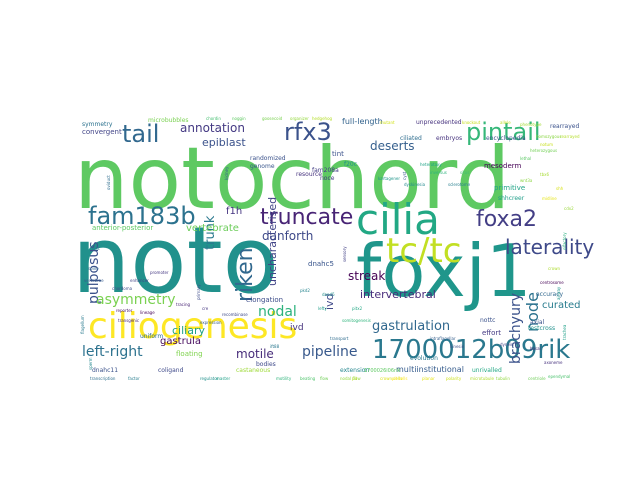 Image resolution: width=640 pixels, height=480 pixels. I want to click on word-cilia: cilia, so click(398, 219).